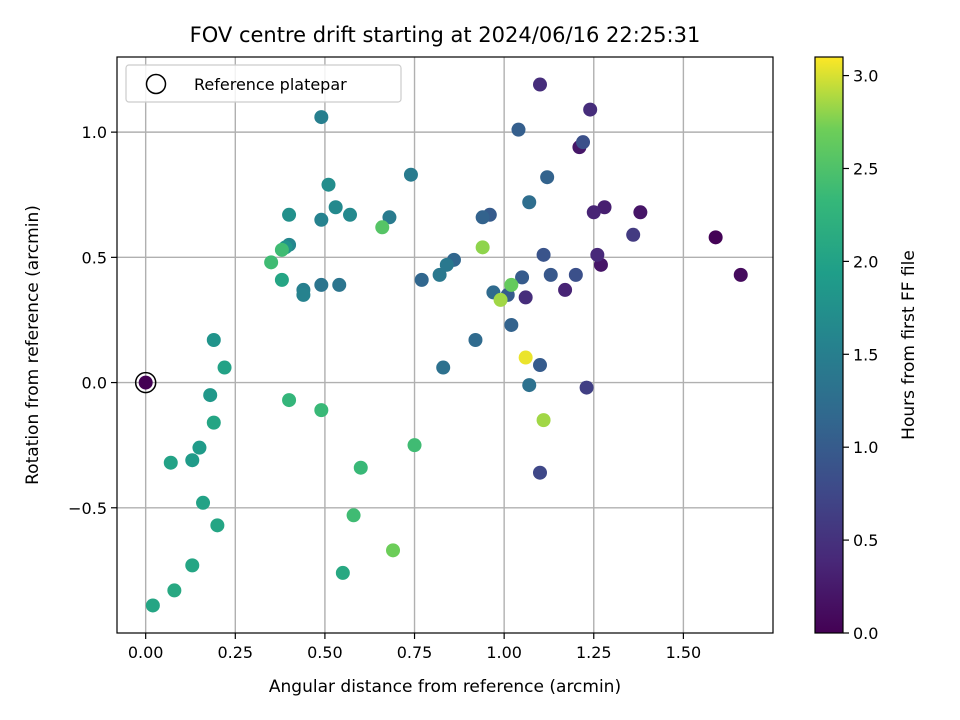 The width and height of the screenshot is (960, 720). I want to click on x-tick-label: 0.50, so click(325, 652).